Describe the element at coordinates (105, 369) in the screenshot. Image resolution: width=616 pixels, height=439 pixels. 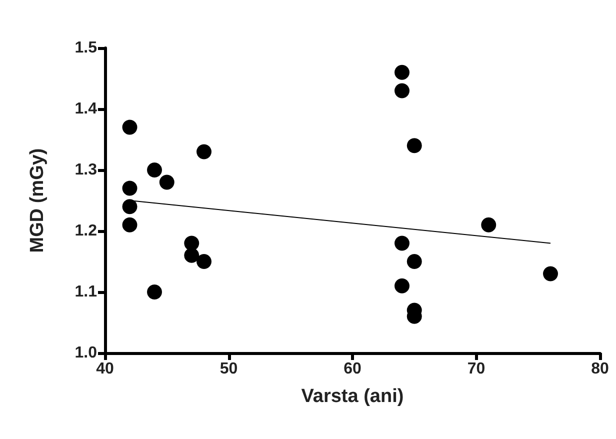
I see `x-tick-label: 40` at that location.